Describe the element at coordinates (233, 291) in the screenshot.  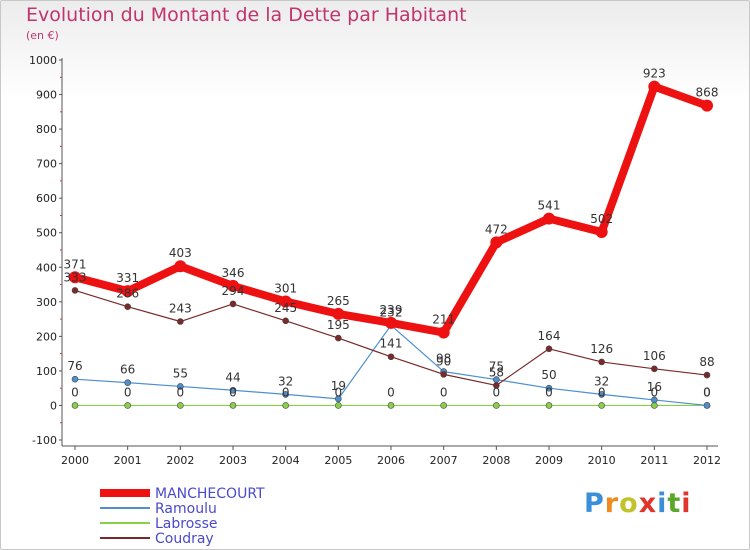
I see `data-label: 294` at that location.